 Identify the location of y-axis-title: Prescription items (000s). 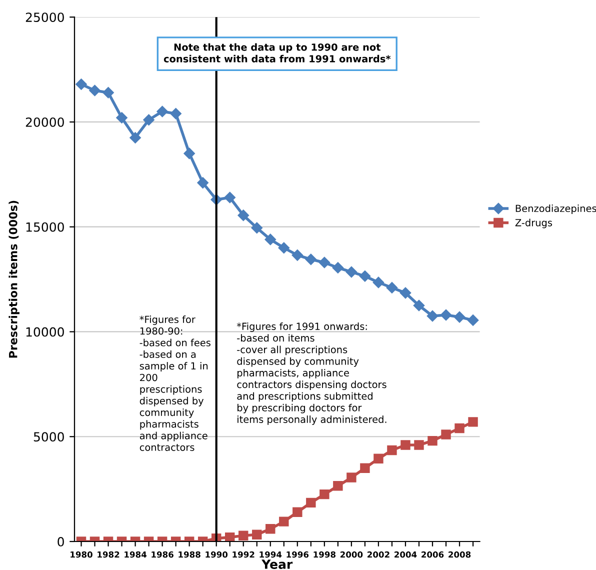
(14, 279).